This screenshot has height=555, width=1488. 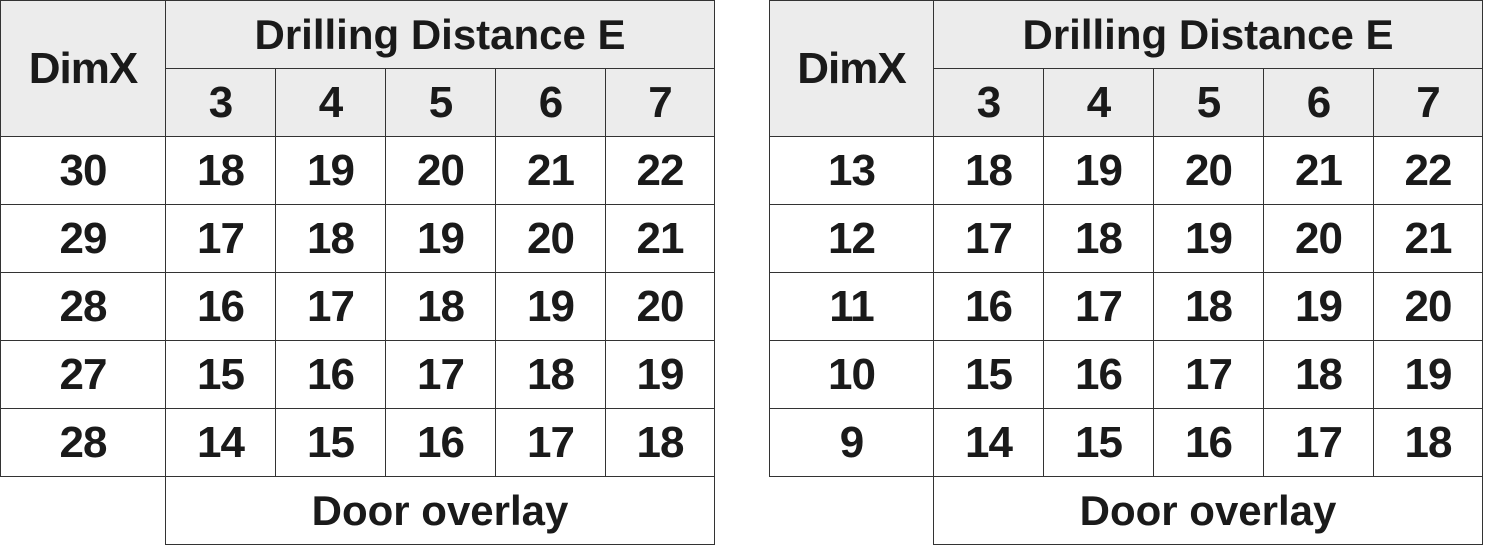 What do you see at coordinates (851, 374) in the screenshot?
I see `dimx-cell: 10` at bounding box center [851, 374].